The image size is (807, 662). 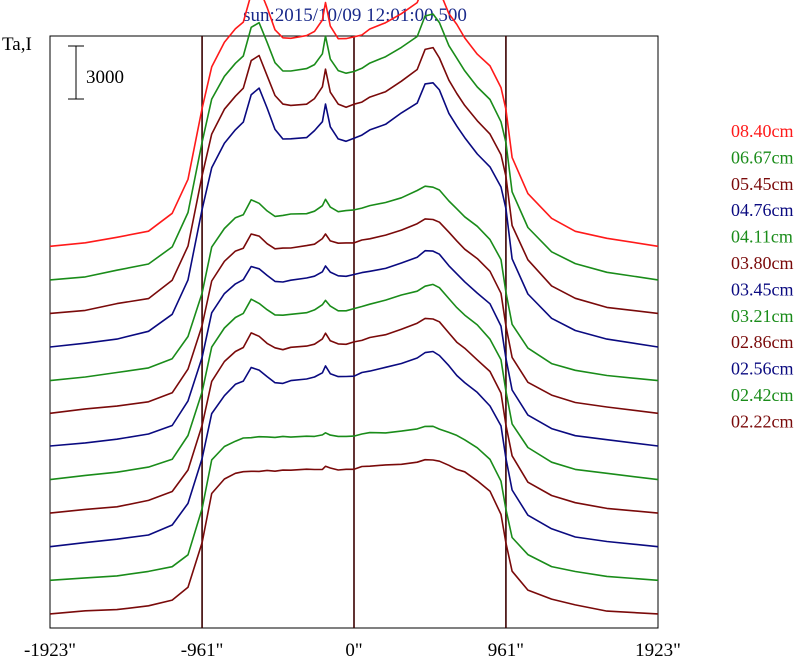 I want to click on legend-entry-3: 04.76cm, so click(x=762, y=210).